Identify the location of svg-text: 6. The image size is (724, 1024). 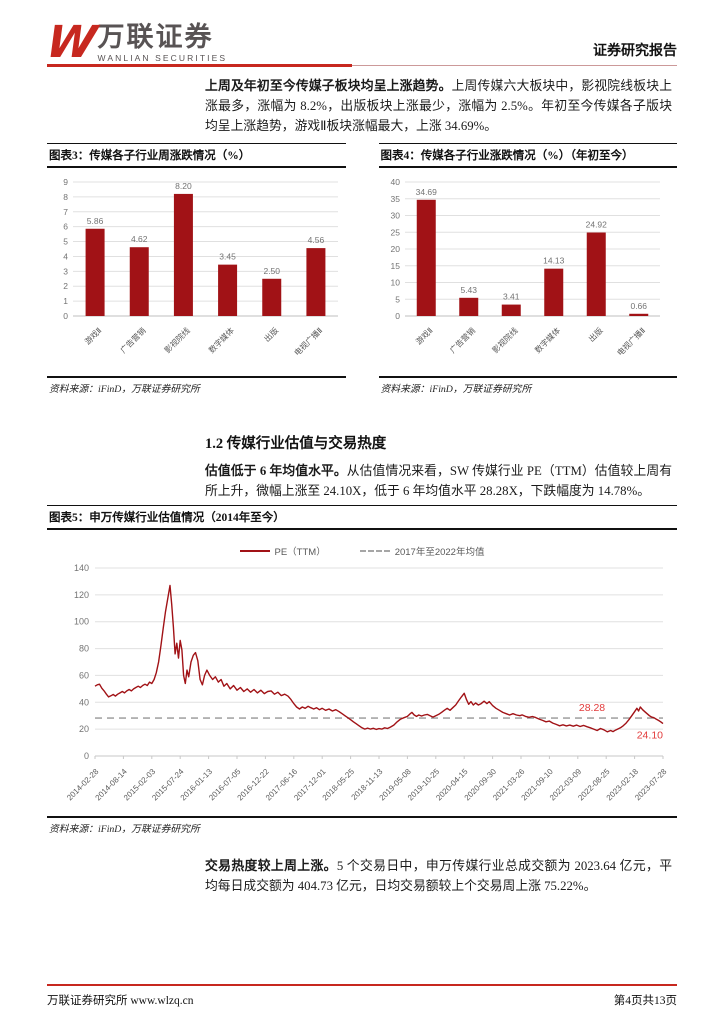
(65, 227).